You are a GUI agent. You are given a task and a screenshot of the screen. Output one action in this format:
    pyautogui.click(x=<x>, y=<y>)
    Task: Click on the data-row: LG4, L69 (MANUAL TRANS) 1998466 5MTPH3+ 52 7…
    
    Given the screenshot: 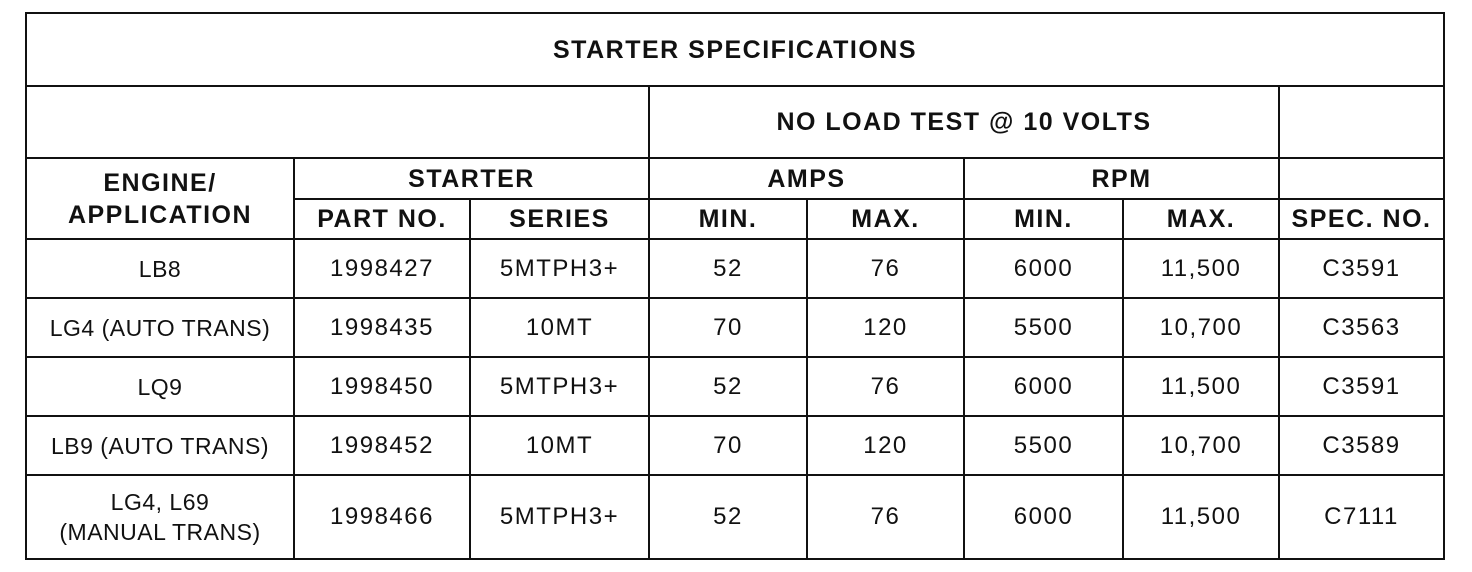 What is the action you would take?
    pyautogui.click(x=735, y=517)
    